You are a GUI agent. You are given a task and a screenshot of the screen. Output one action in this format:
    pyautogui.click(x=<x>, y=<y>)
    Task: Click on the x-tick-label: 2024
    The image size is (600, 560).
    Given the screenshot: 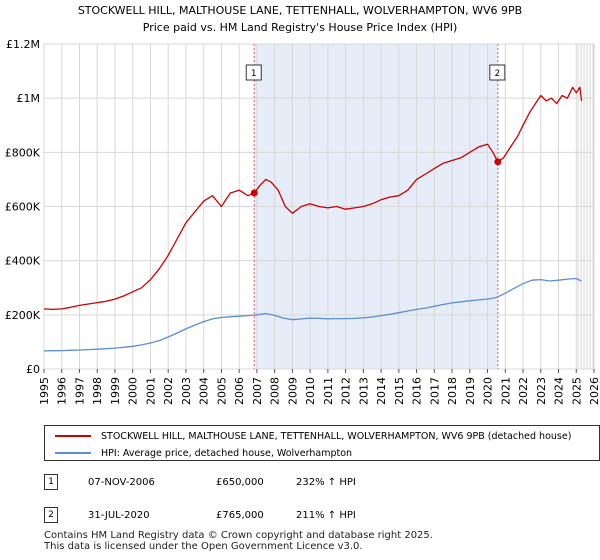 What is the action you would take?
    pyautogui.click(x=559, y=391)
    